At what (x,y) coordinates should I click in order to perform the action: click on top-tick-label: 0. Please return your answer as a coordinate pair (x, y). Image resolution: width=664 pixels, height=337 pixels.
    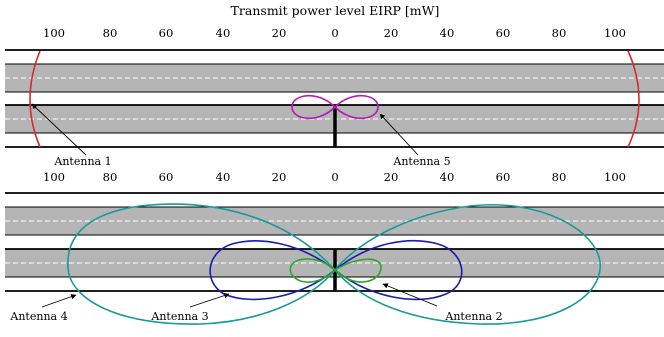
    Looking at the image, I should click on (334, 33).